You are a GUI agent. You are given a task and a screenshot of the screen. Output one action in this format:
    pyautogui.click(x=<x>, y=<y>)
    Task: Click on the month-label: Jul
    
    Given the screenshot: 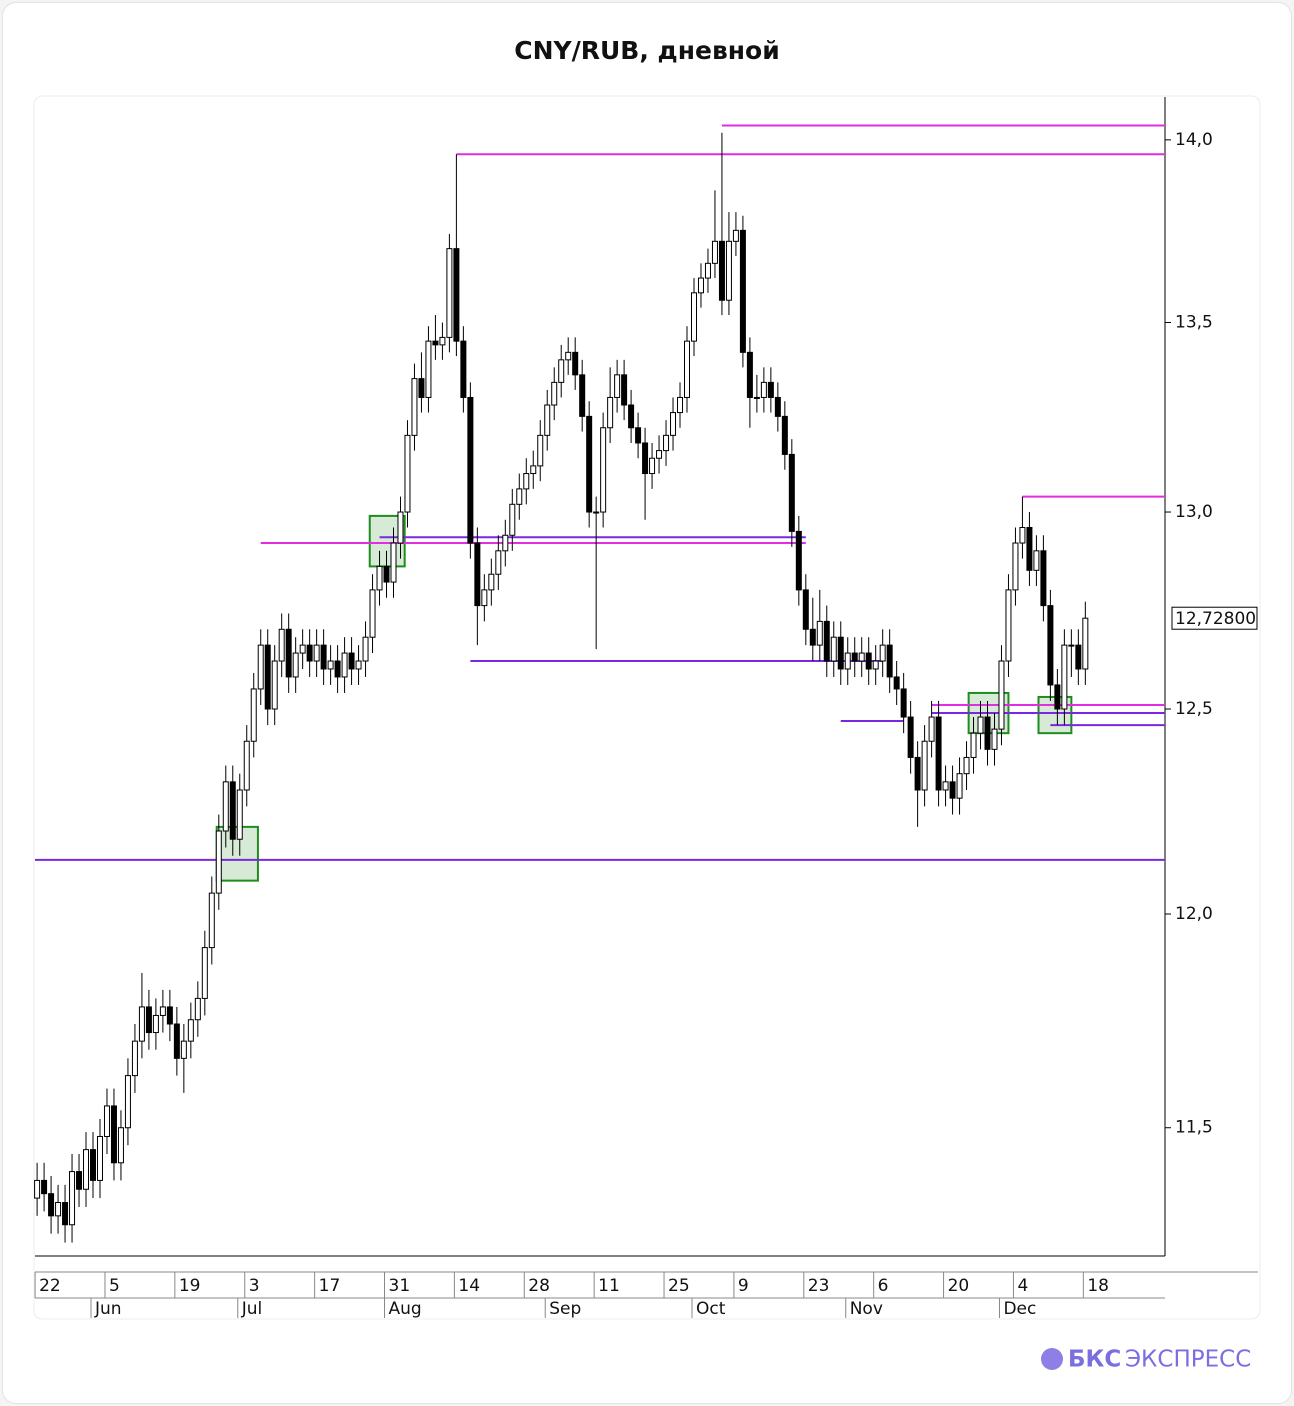 What is the action you would take?
    pyautogui.click(x=252, y=1309)
    